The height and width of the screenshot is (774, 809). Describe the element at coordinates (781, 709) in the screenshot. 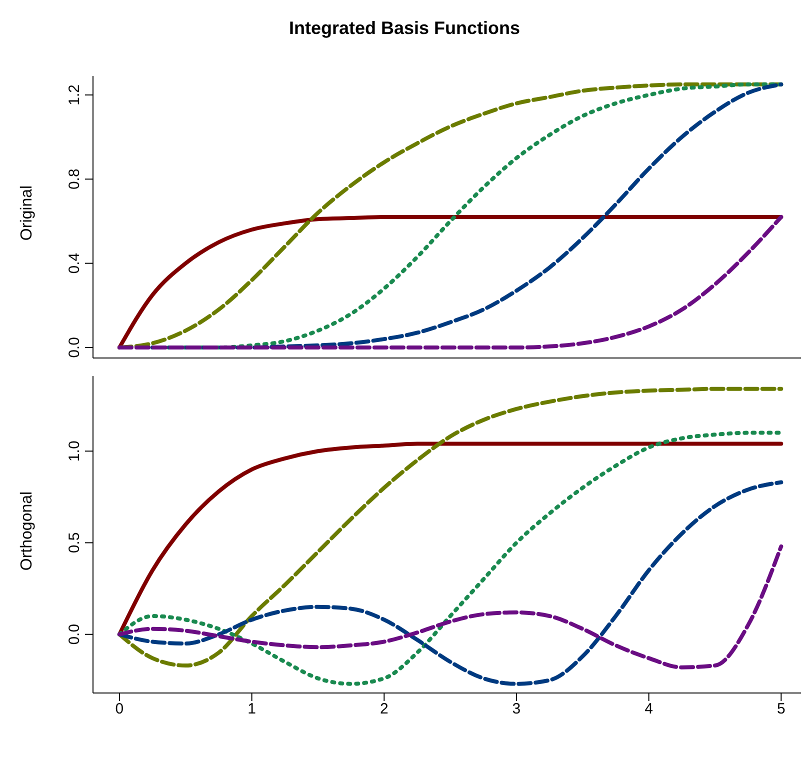

I see `x-tick-label: 5` at that location.